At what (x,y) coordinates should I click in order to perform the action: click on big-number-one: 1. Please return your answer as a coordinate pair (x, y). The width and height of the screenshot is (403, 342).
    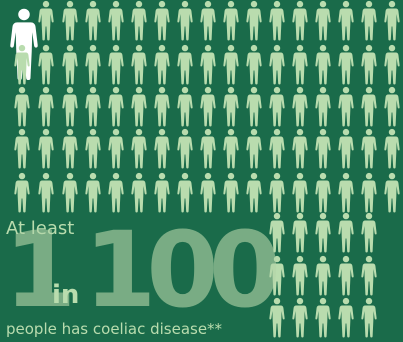
    Looking at the image, I should click on (40, 270).